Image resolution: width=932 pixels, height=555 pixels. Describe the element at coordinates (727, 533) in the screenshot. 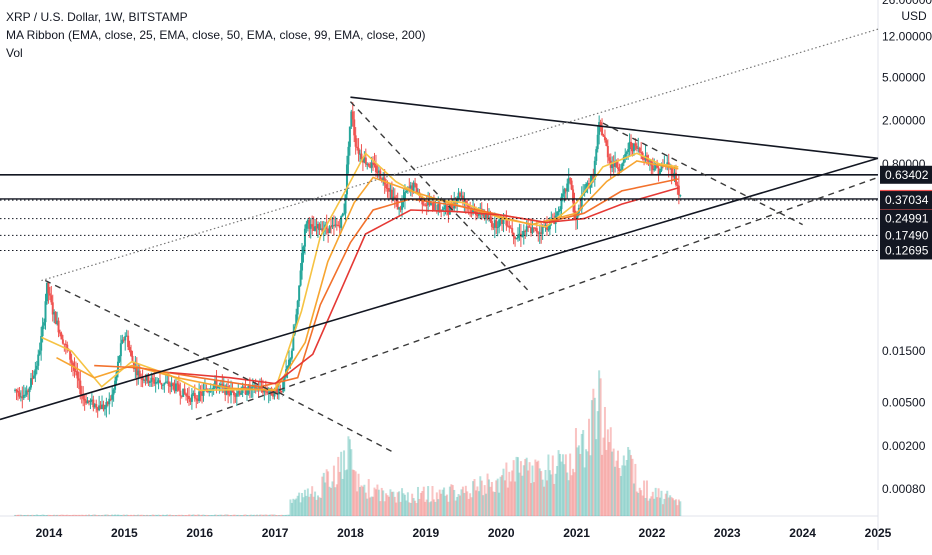

I see `x-tick-label: 2023` at that location.